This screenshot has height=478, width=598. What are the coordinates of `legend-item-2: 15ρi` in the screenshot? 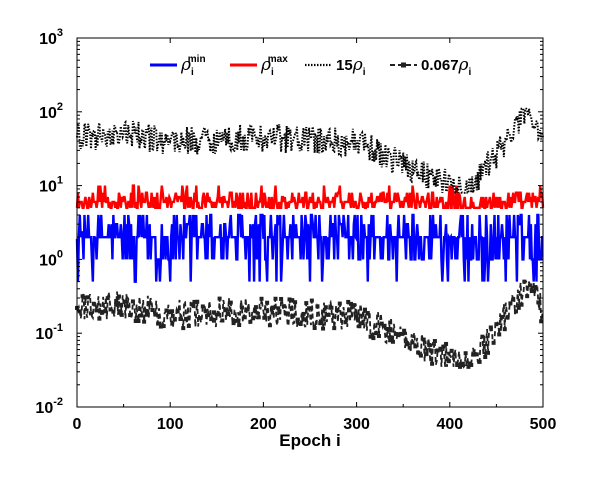 It's located at (335, 66).